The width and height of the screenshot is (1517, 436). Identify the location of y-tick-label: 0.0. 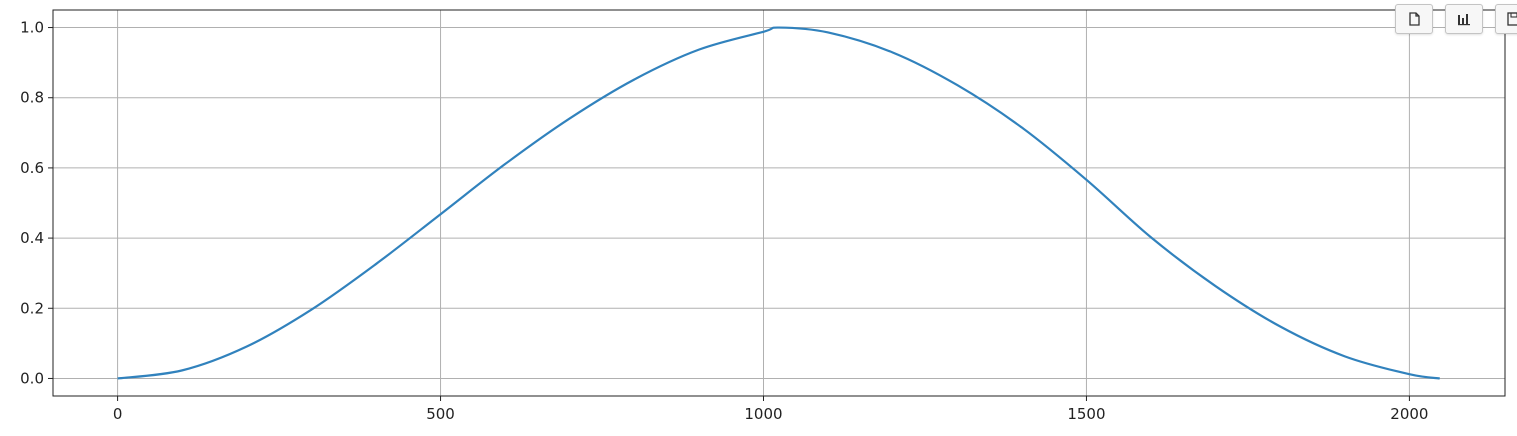
(32, 378).